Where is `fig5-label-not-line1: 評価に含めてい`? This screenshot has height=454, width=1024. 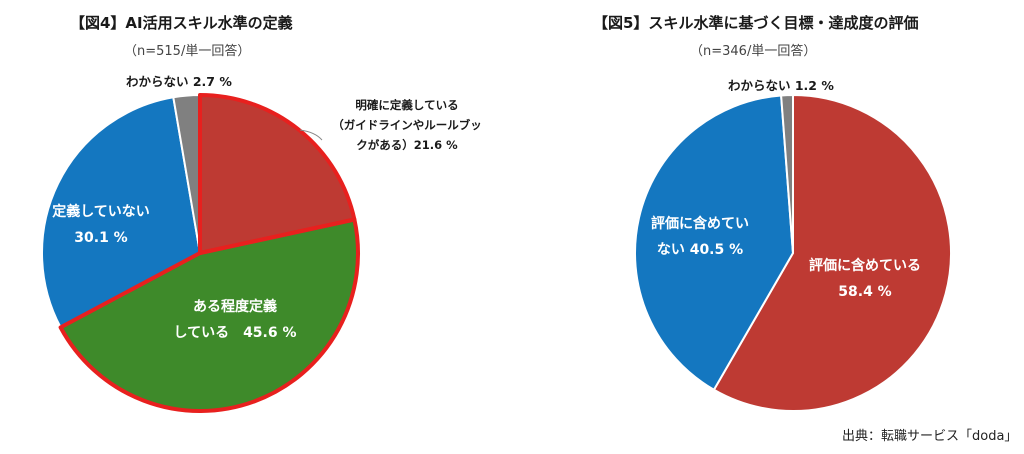 fig5-label-not-line1: 評価に含めてい is located at coordinates (700, 224).